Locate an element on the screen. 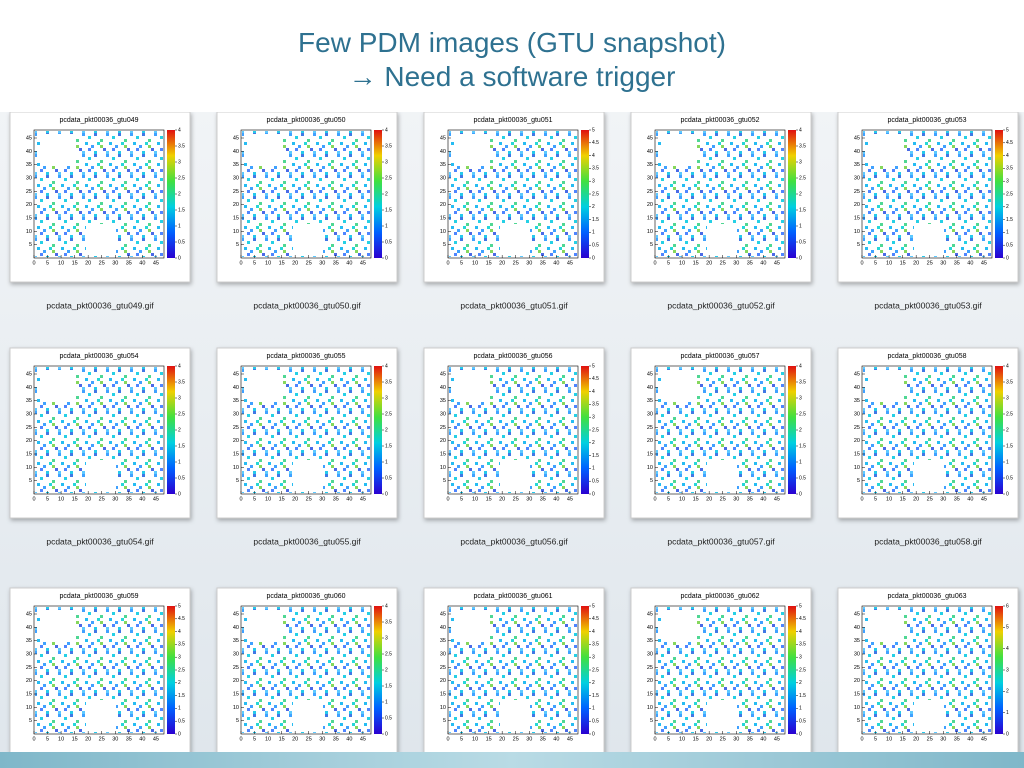 The width and height of the screenshot is (1024, 768). file-caption: pcdata_pkt00036_gtu057.gif is located at coordinates (721, 541).